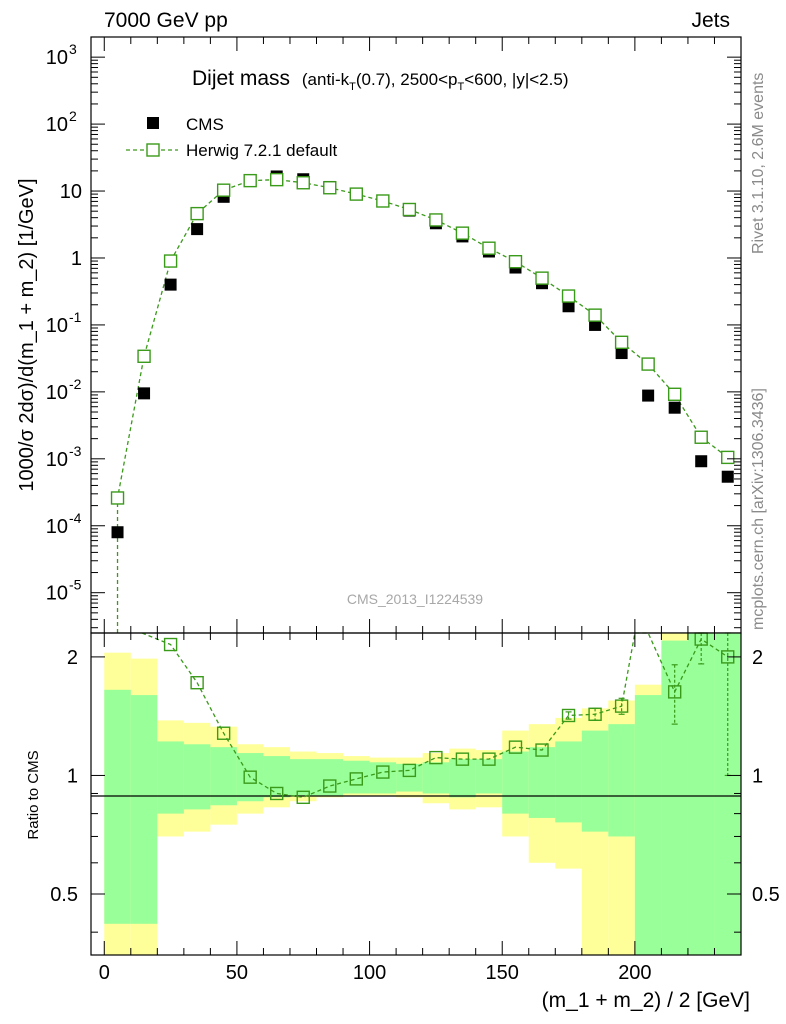  Describe the element at coordinates (757, 658) in the screenshot. I see `ratio-y-tick-label-right: 2` at that location.